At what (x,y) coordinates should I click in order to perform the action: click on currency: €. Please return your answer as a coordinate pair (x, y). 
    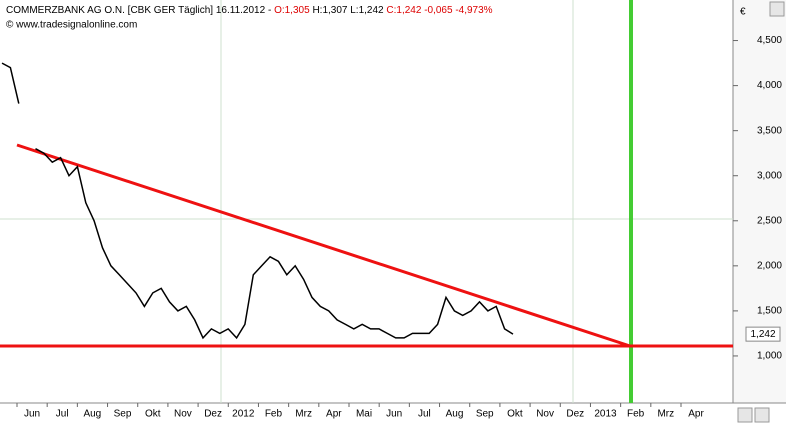
    Looking at the image, I should click on (743, 12).